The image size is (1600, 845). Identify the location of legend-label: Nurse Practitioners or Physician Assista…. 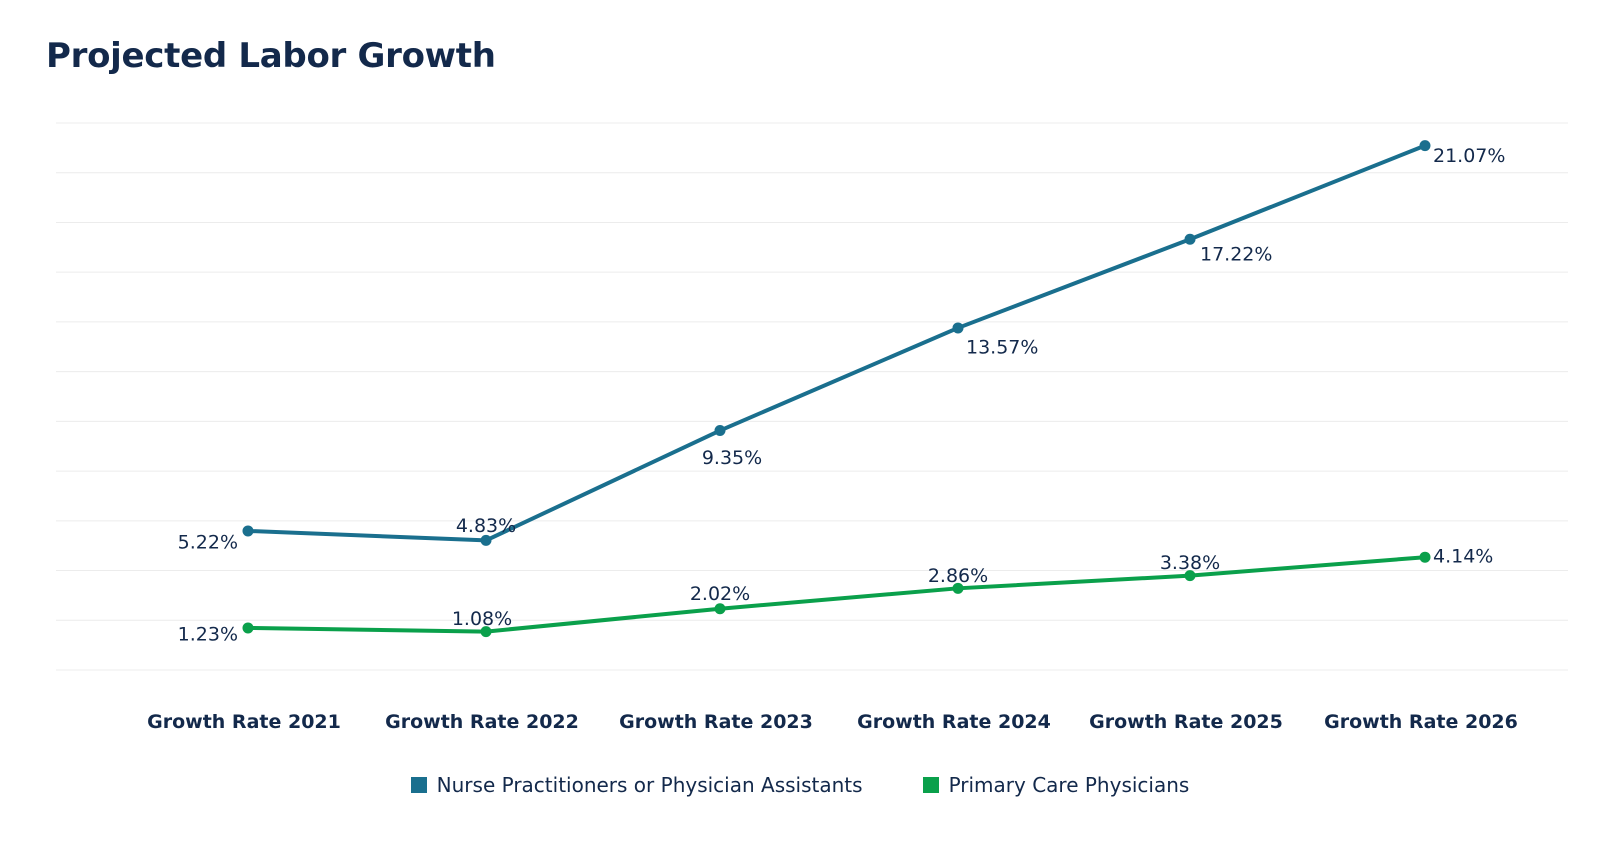
(649, 785).